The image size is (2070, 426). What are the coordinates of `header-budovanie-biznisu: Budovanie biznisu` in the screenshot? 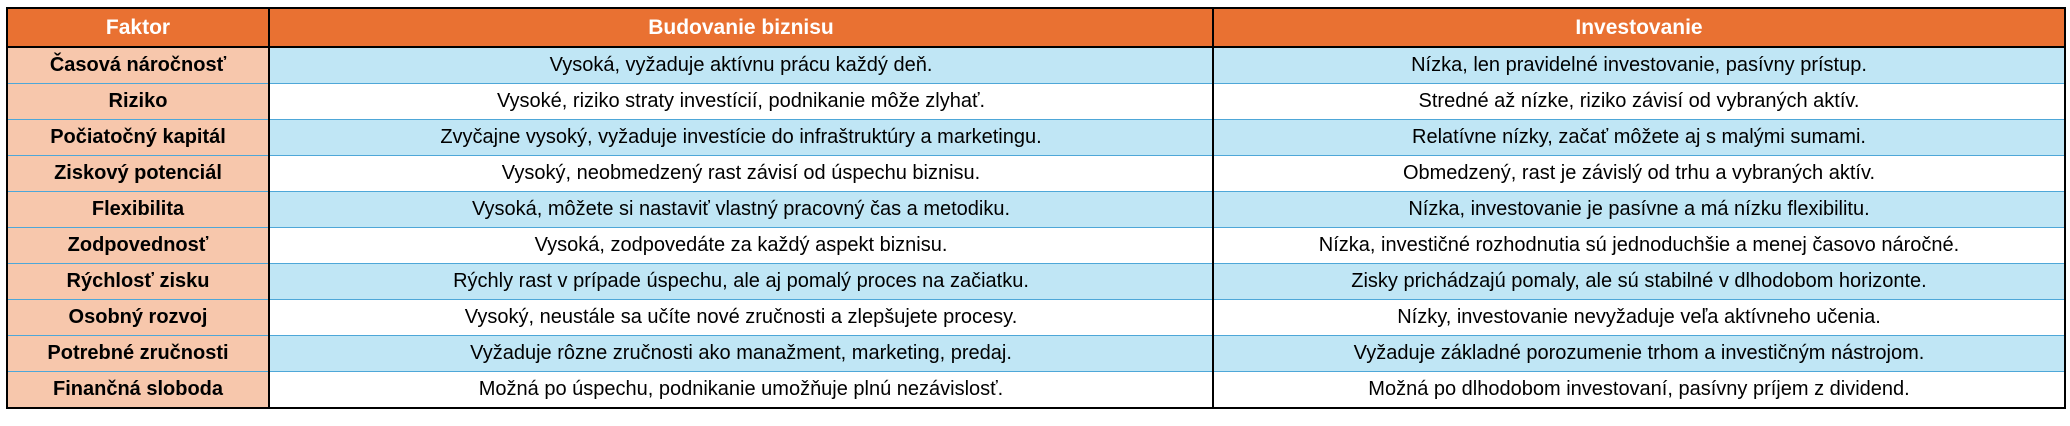 It's located at (741, 27).